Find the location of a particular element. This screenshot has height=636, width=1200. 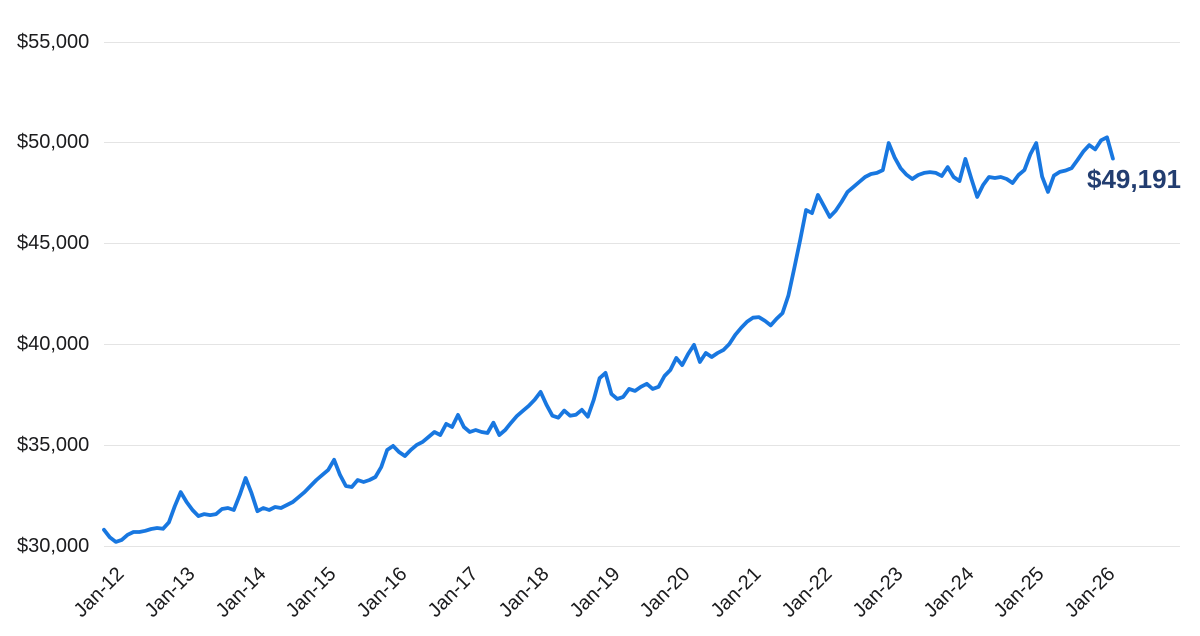

y-tick-label: $30,000 is located at coordinates (53, 545).